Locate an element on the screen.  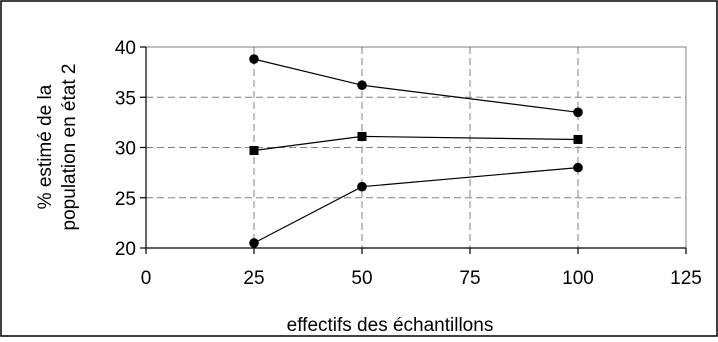
x-tick-label: 50 is located at coordinates (361, 278).